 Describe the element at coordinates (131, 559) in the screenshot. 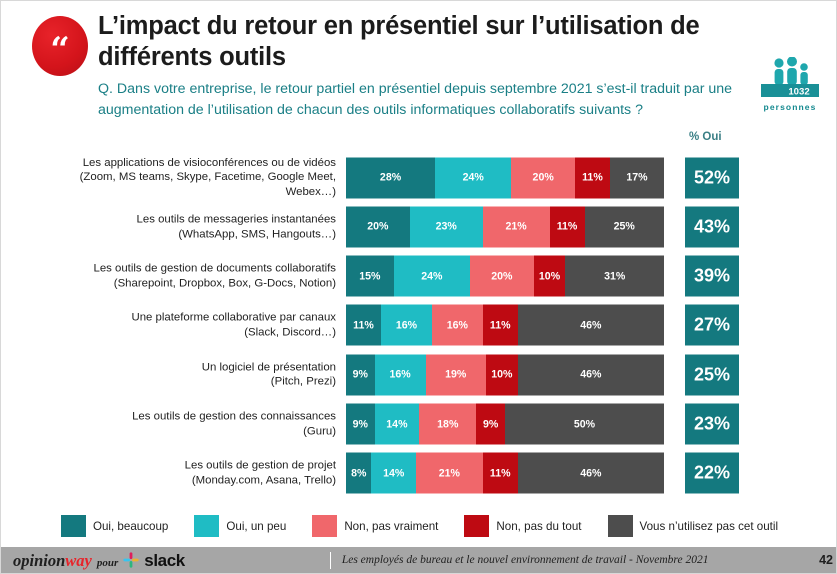

I see `slack-logo-icon` at that location.